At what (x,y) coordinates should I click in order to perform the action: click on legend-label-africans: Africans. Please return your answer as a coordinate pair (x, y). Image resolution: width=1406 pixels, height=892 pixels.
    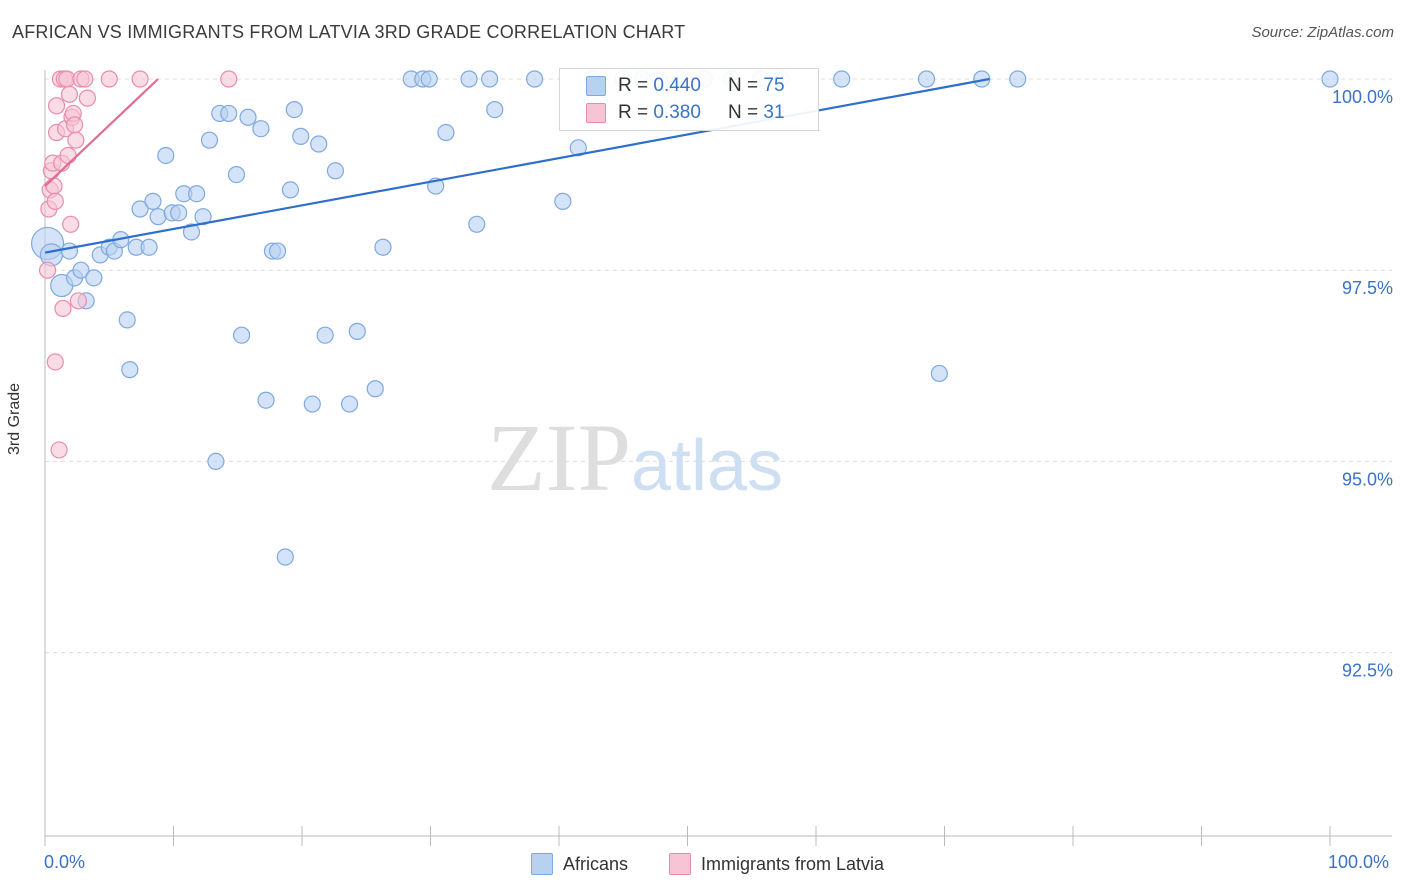
    Looking at the image, I should click on (596, 863).